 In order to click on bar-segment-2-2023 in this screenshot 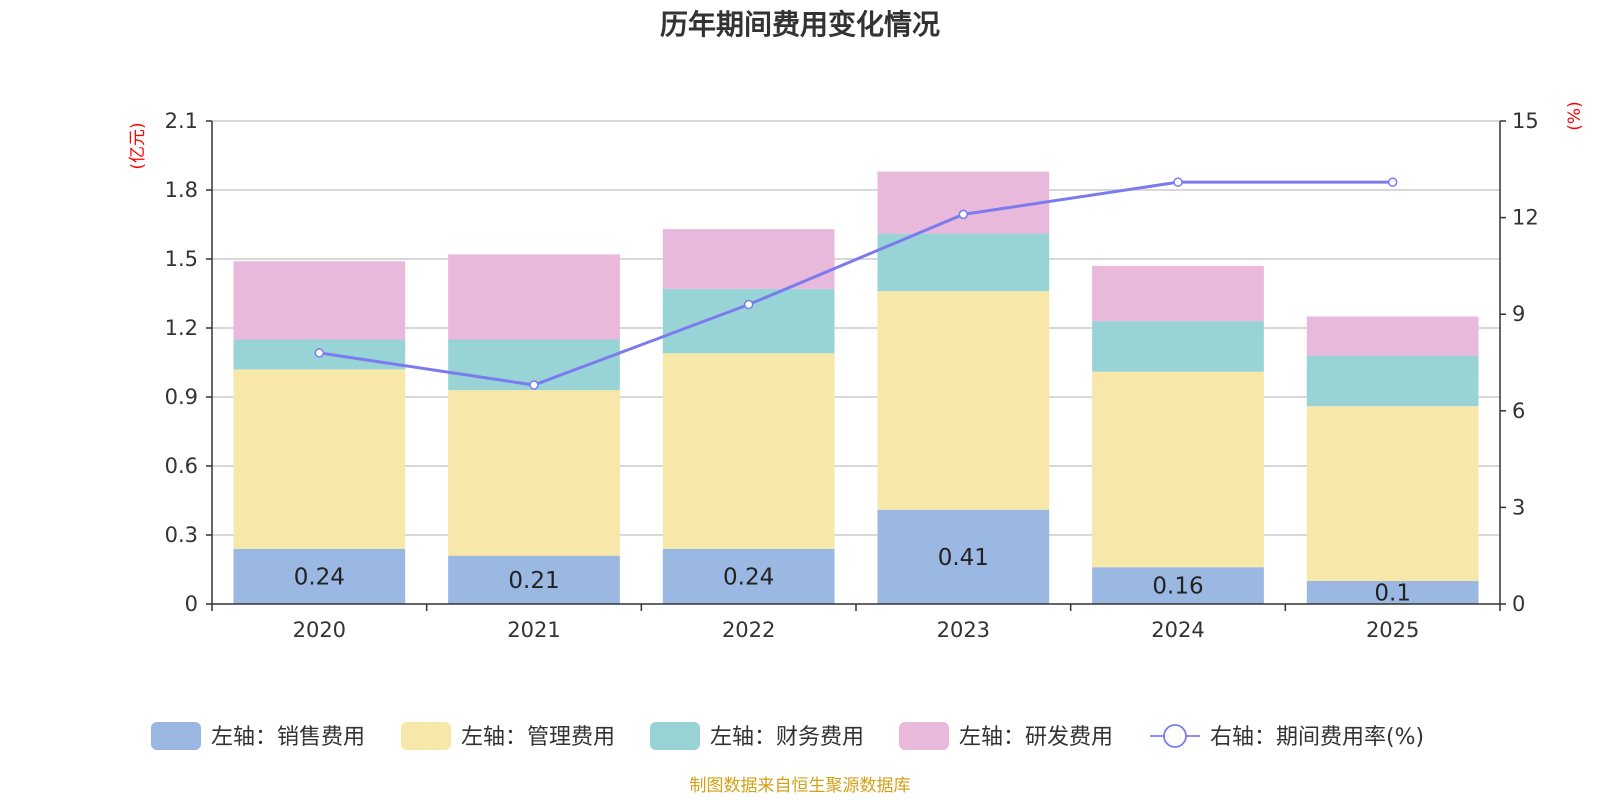, I will do `click(963, 400)`.